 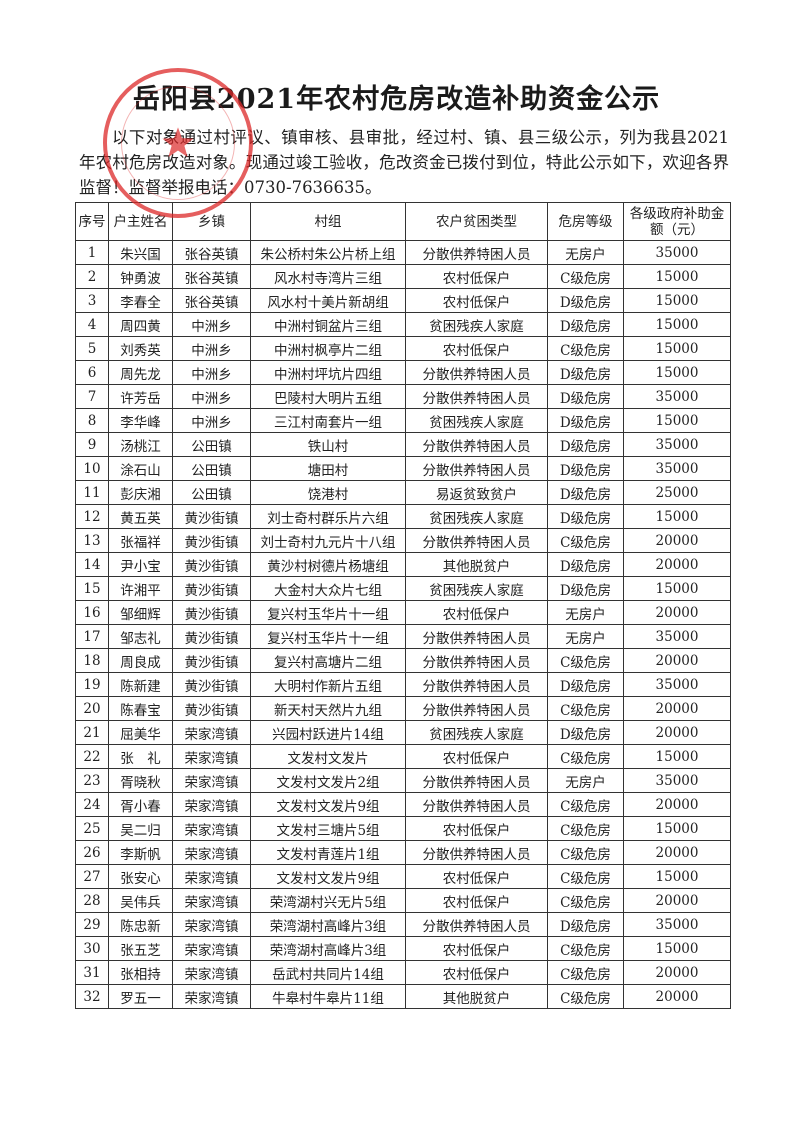 What do you see at coordinates (211, 221) in the screenshot?
I see `header-township: 乡镇` at bounding box center [211, 221].